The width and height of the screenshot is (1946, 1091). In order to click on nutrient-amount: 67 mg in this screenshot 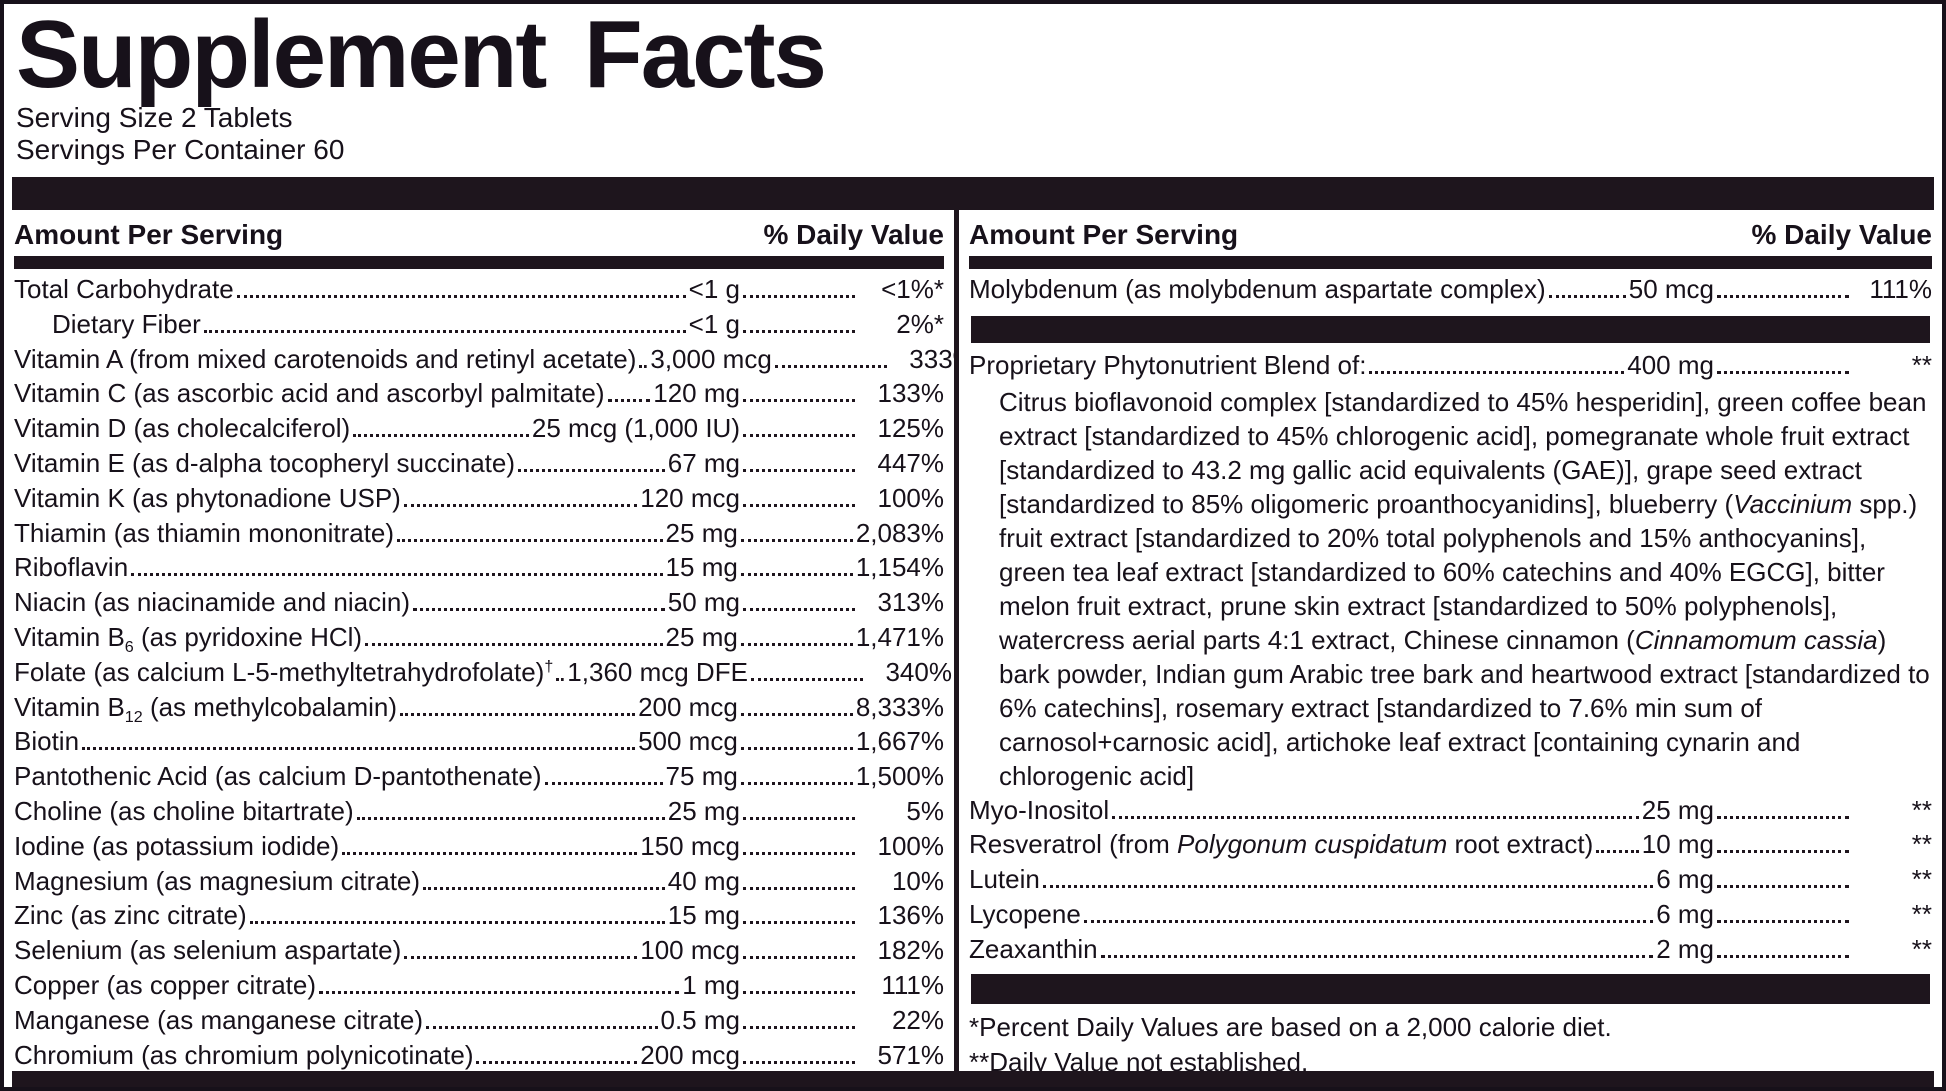, I will do `click(703, 463)`.